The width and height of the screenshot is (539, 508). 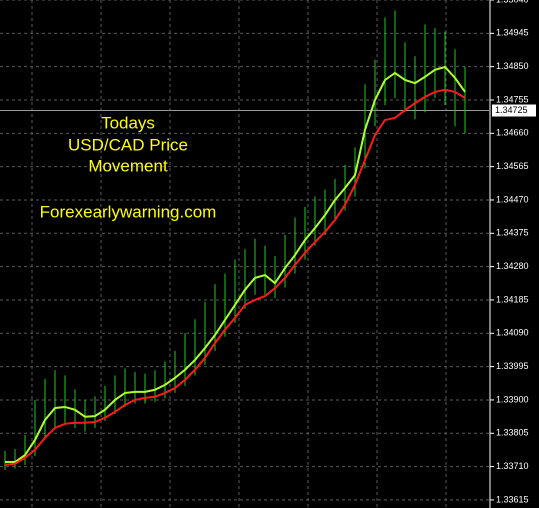 I want to click on annotation: USD/CAD Price, so click(x=128, y=144).